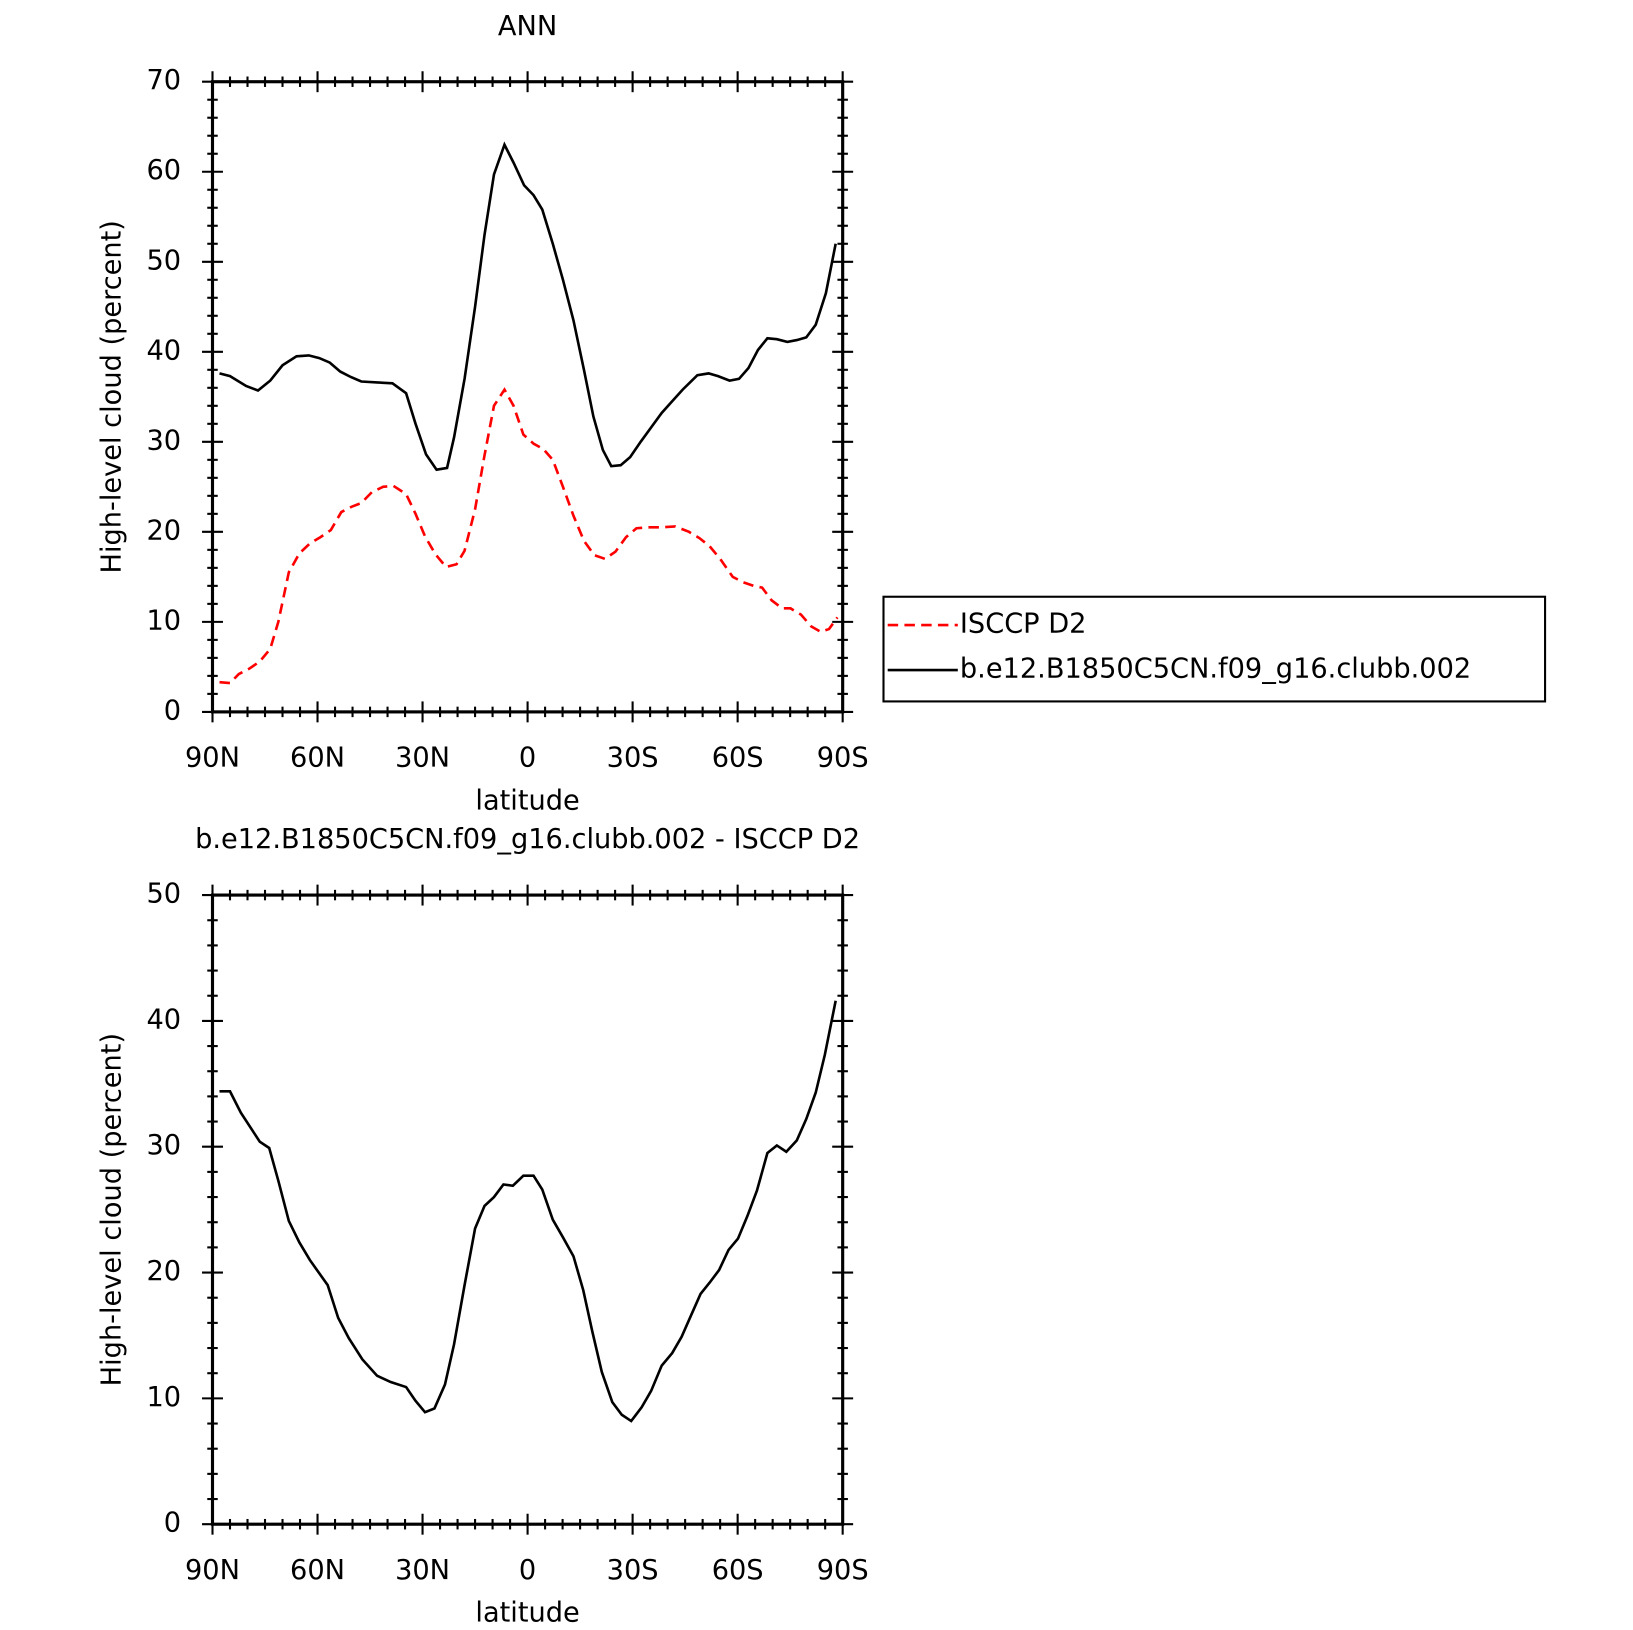 This screenshot has height=1630, width=1633. I want to click on y-tick-label: 70, so click(163, 80).